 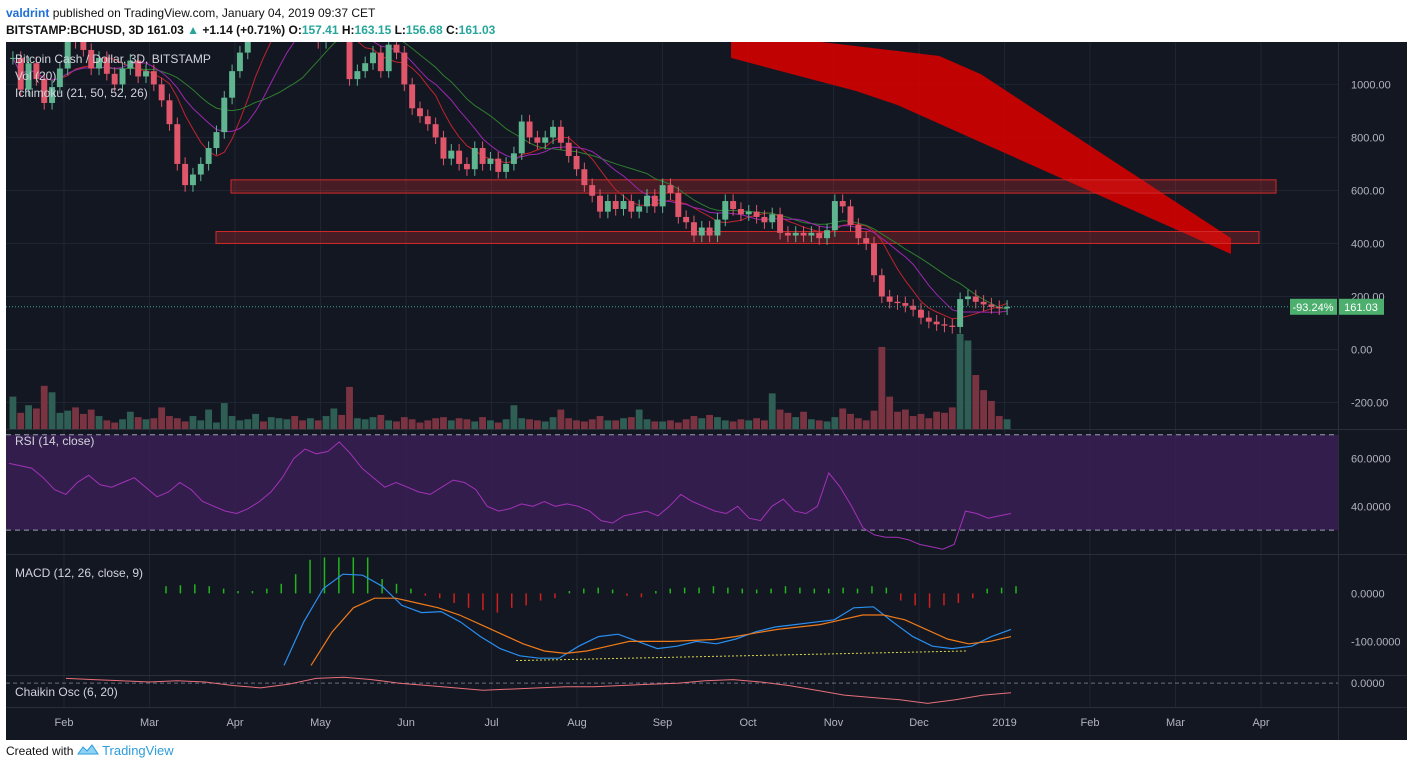 I want to click on y-tick-label: 0.00, so click(x=1361, y=350).